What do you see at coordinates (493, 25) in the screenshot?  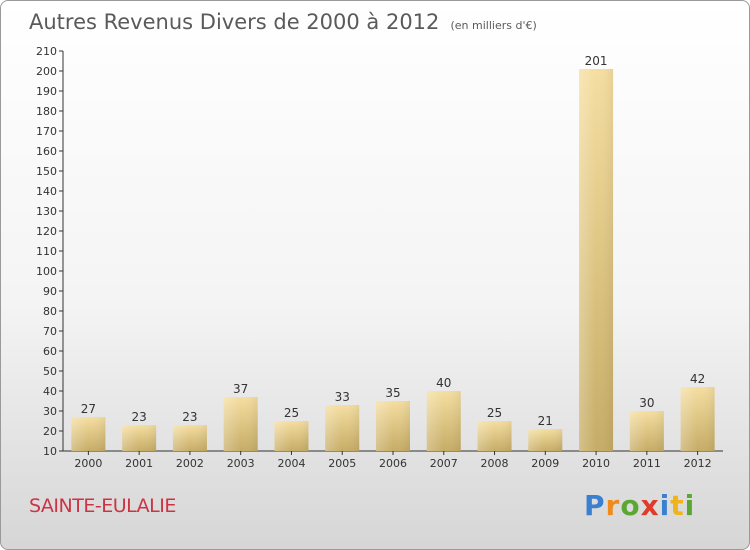 I see `chart-subtitle: (en milliers d'€)` at bounding box center [493, 25].